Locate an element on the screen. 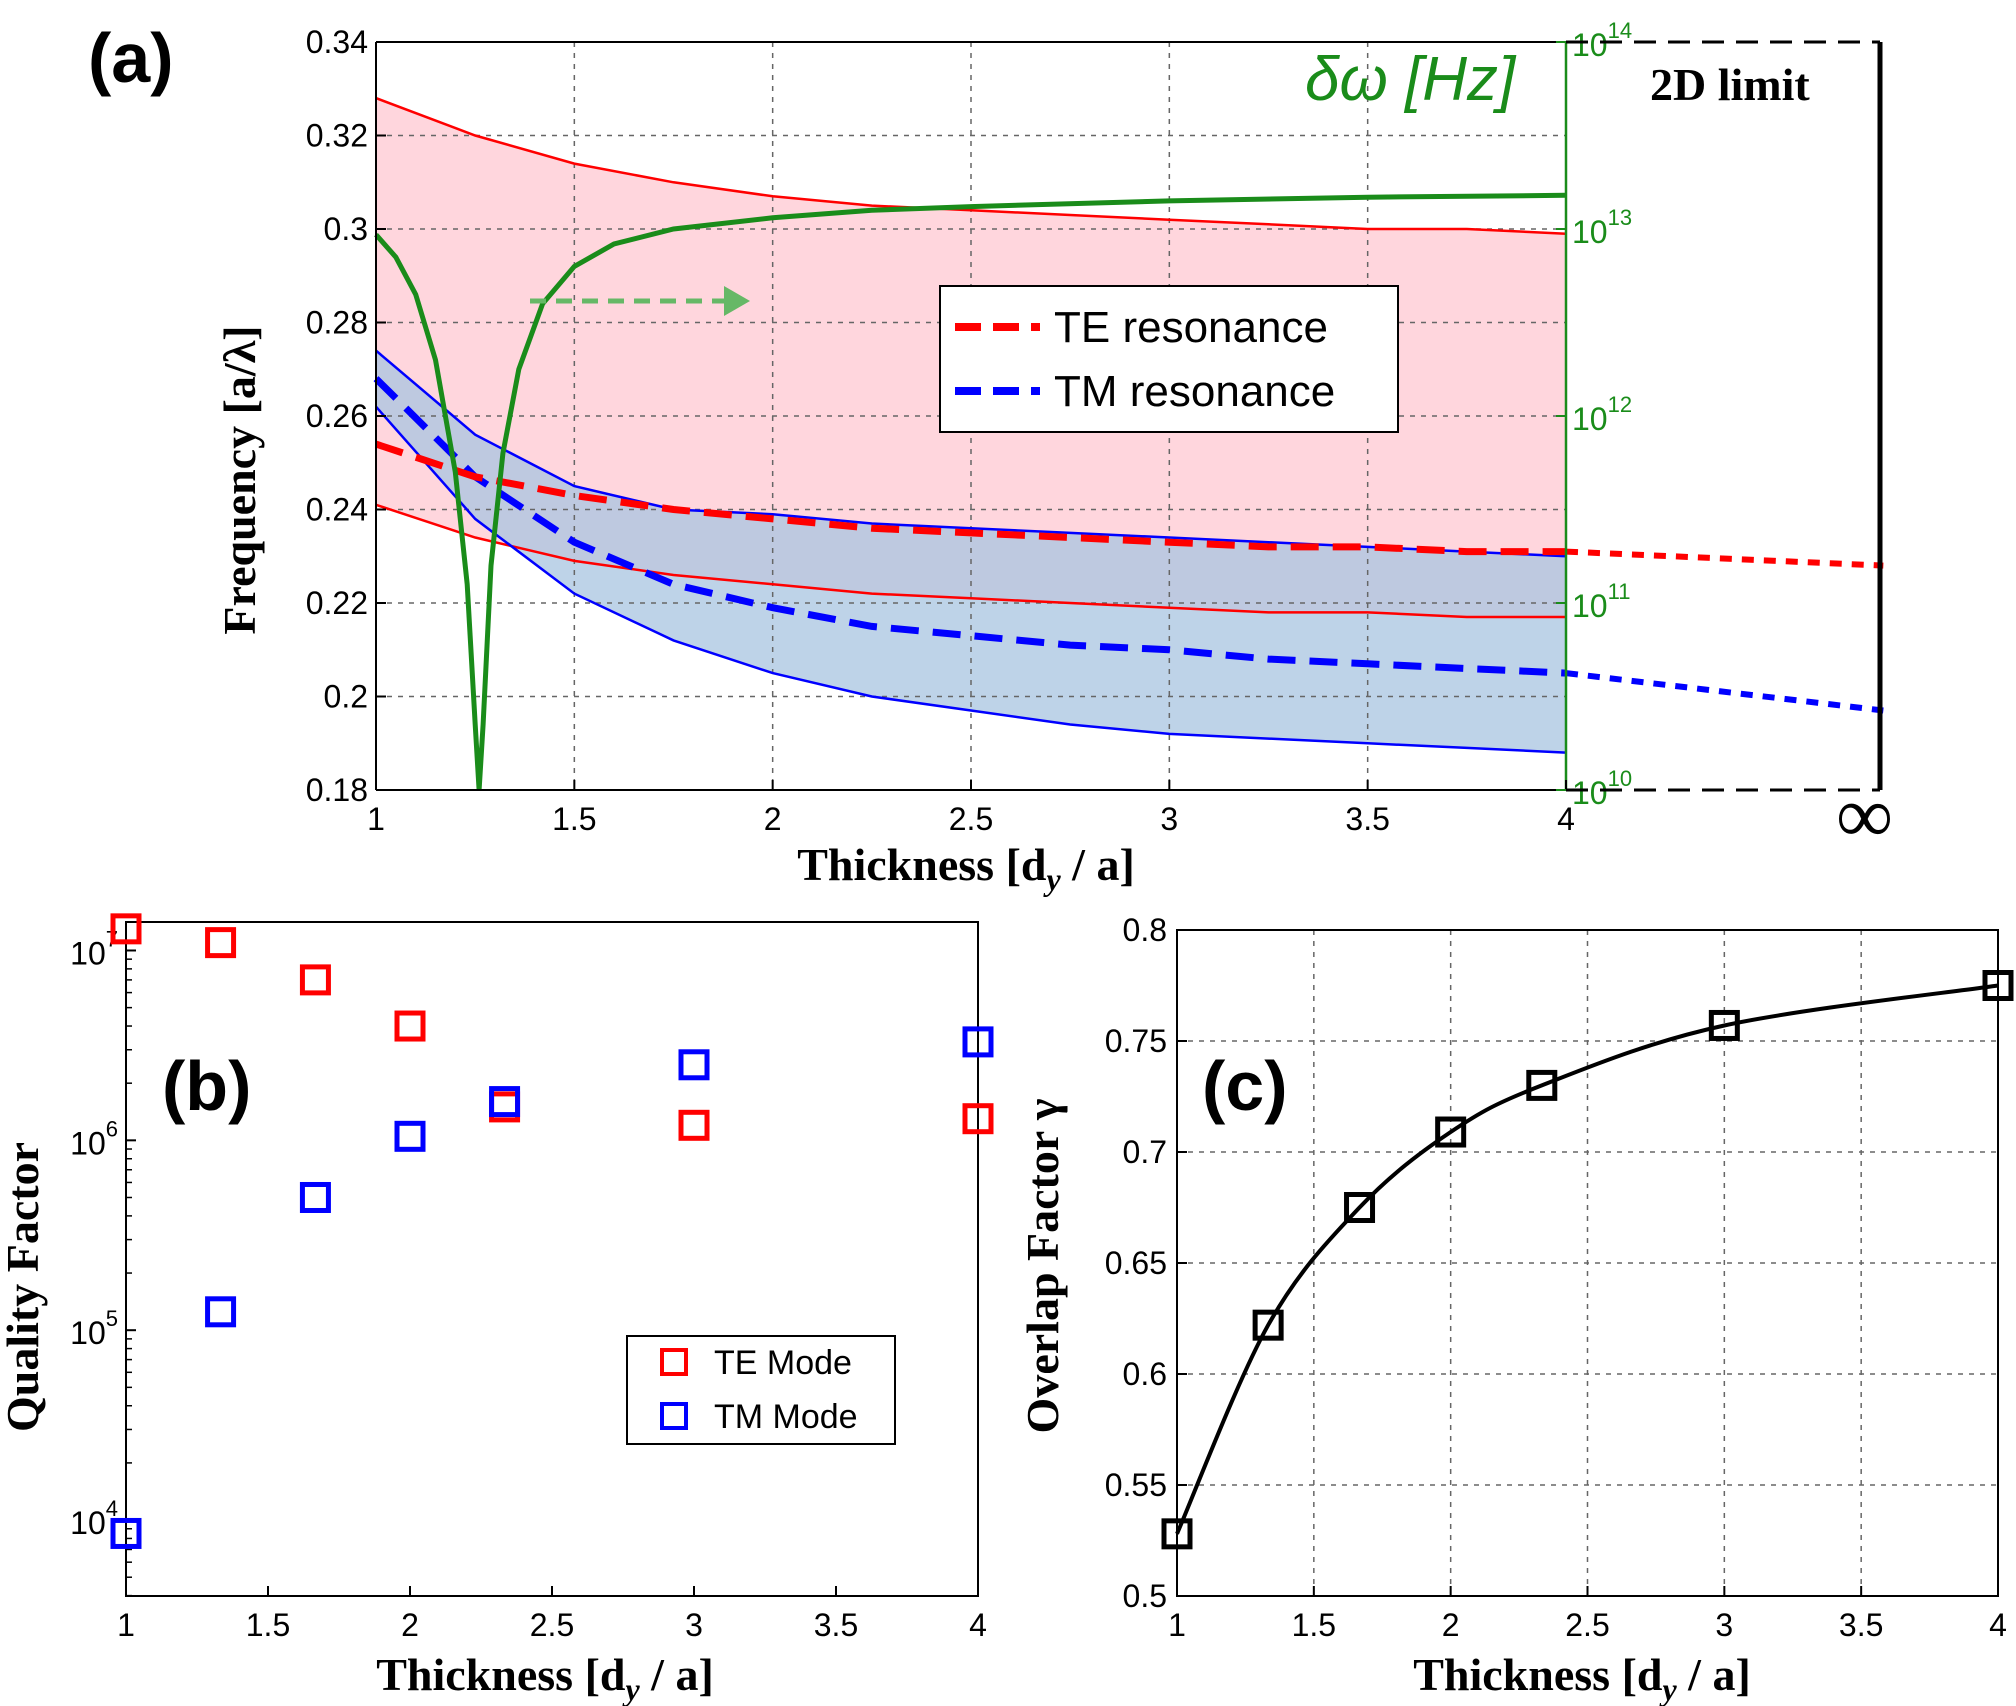 This screenshot has width=2016, height=1706. y-tick-label-a: 0.2 is located at coordinates (346, 697).